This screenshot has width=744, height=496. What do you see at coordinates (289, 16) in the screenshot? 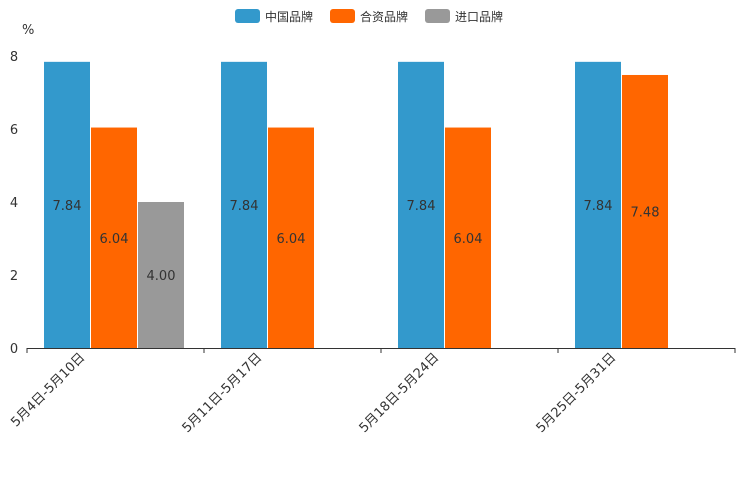
I see `legend-label-0: 中国品牌` at bounding box center [289, 16].